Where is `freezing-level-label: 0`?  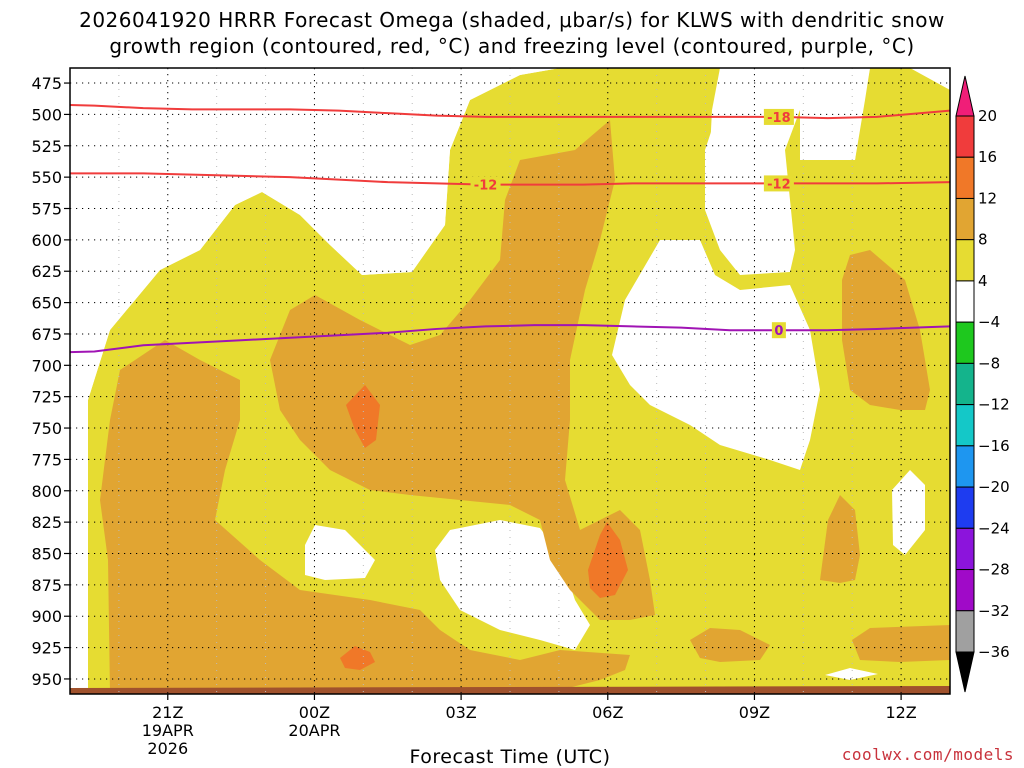
freezing-level-label: 0 is located at coordinates (778, 331).